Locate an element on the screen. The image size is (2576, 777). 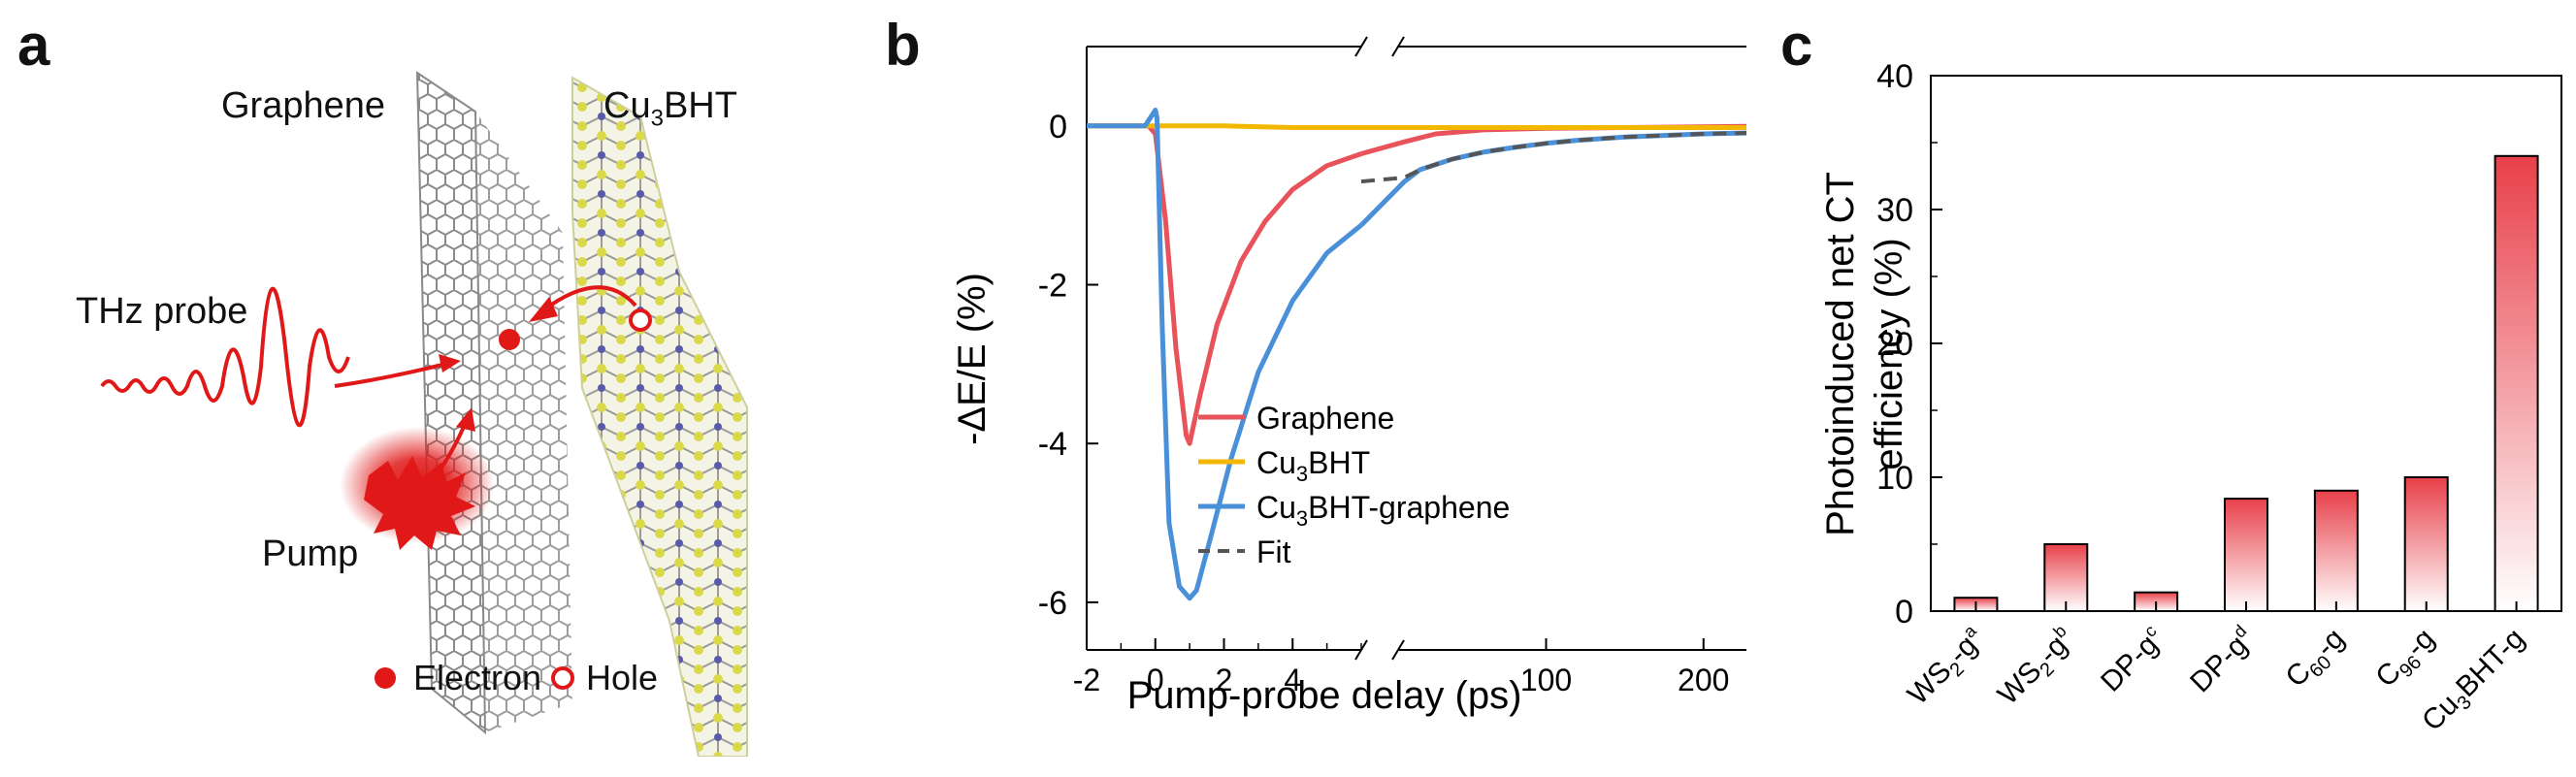
thz-probe-wave is located at coordinates (225, 357).